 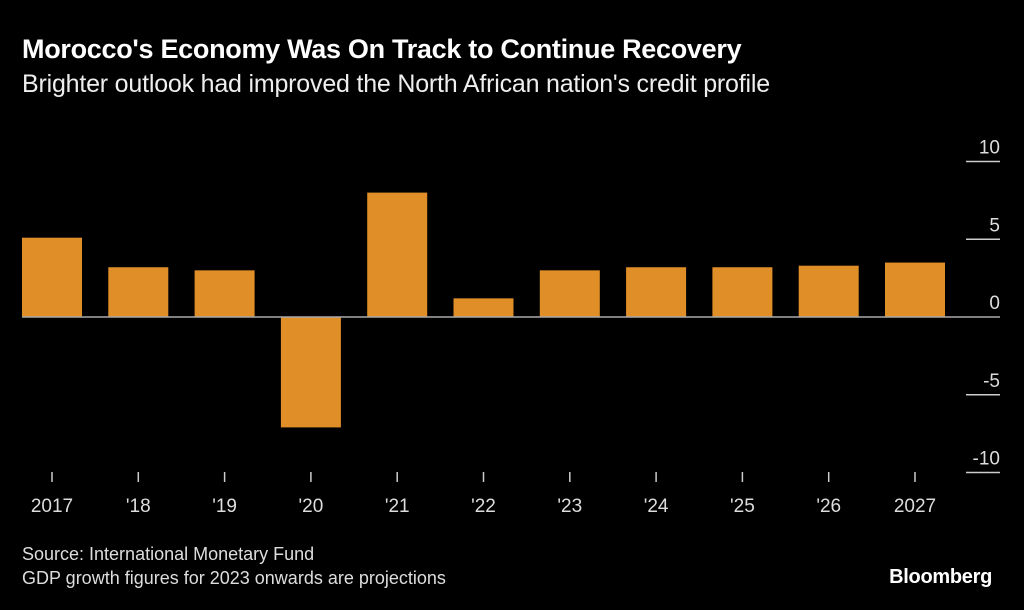 I want to click on y-tick-label: 0, so click(x=994, y=303).